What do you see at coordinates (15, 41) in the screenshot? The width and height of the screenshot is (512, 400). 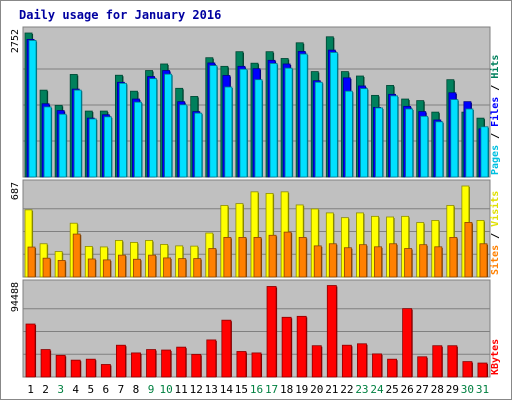 I see `y-max-label: 2752` at bounding box center [15, 41].